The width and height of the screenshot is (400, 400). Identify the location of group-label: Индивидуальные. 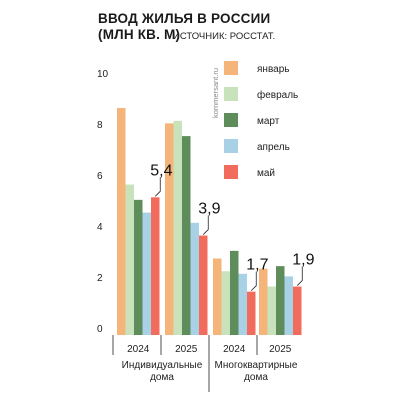
(162, 365).